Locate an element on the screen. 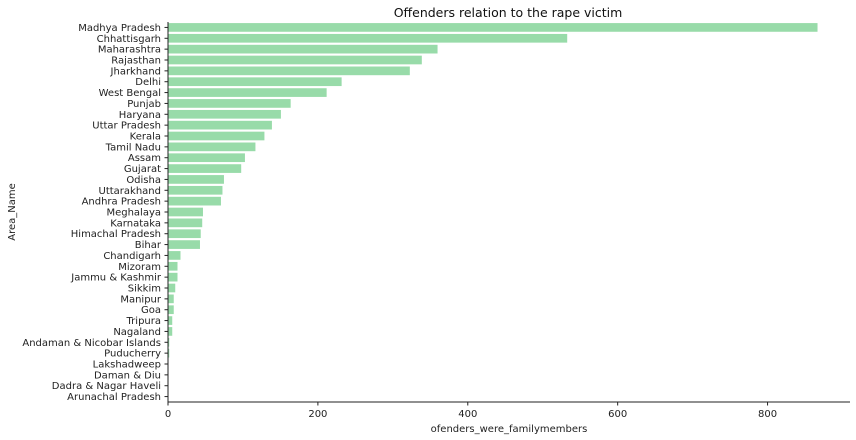 The image size is (856, 440). bar-delhi is located at coordinates (255, 82).